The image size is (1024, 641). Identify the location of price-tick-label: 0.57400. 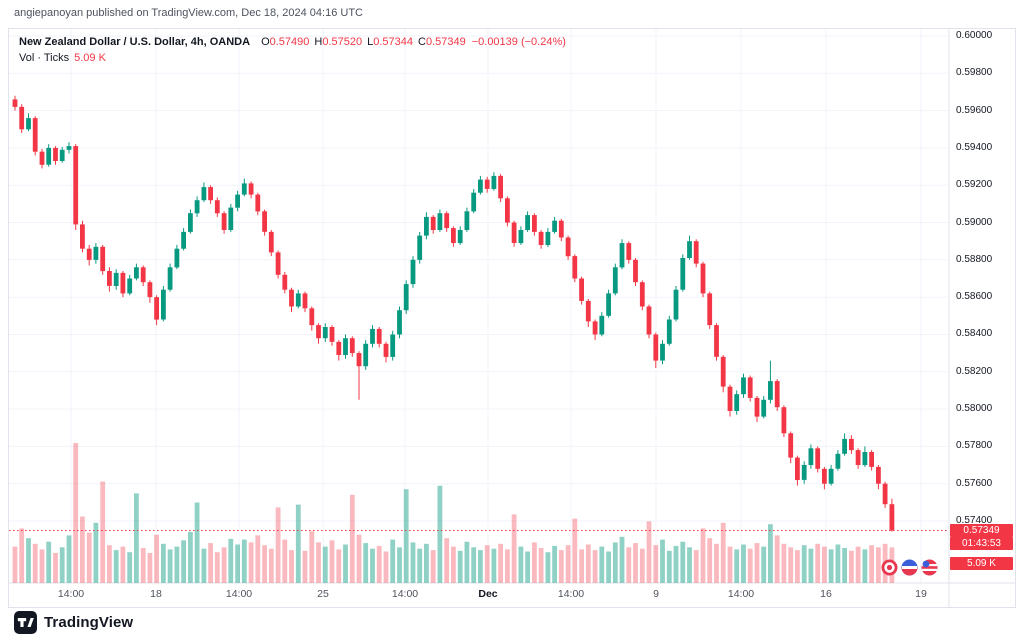
(974, 520).